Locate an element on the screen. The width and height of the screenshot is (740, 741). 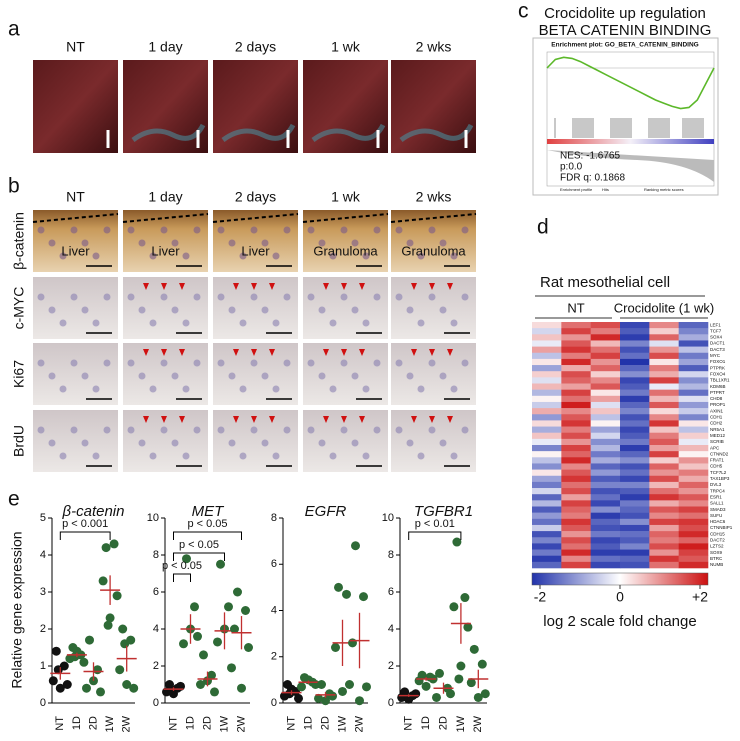
significance-label: p < 0.05 is located at coordinates (182, 566).